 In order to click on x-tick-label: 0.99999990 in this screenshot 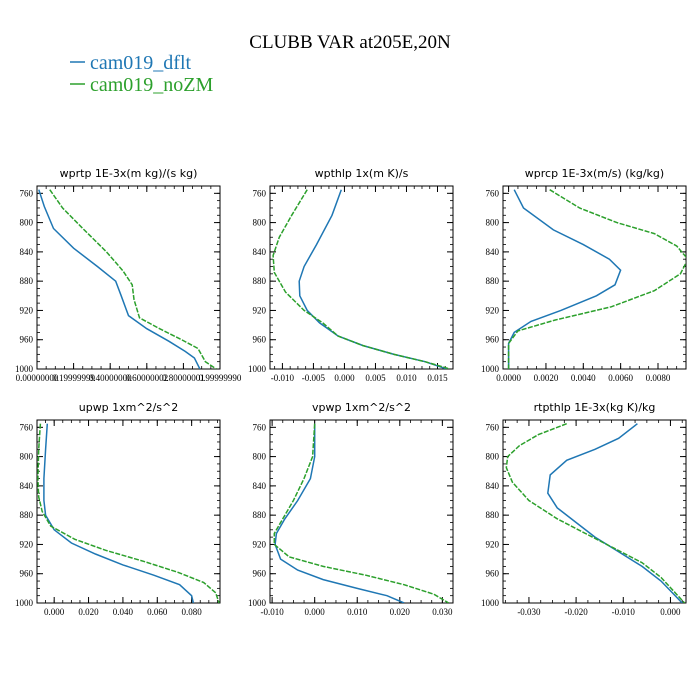, I will do `click(220, 378)`.